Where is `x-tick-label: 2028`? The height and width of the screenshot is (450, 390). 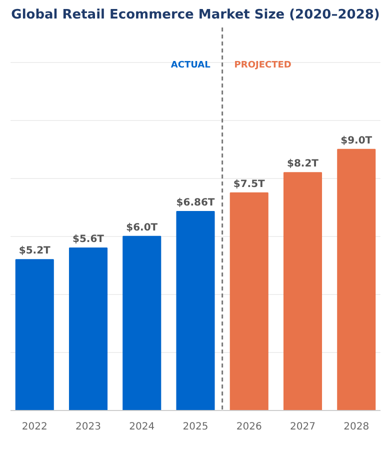 x-tick-label: 2028 is located at coordinates (357, 427).